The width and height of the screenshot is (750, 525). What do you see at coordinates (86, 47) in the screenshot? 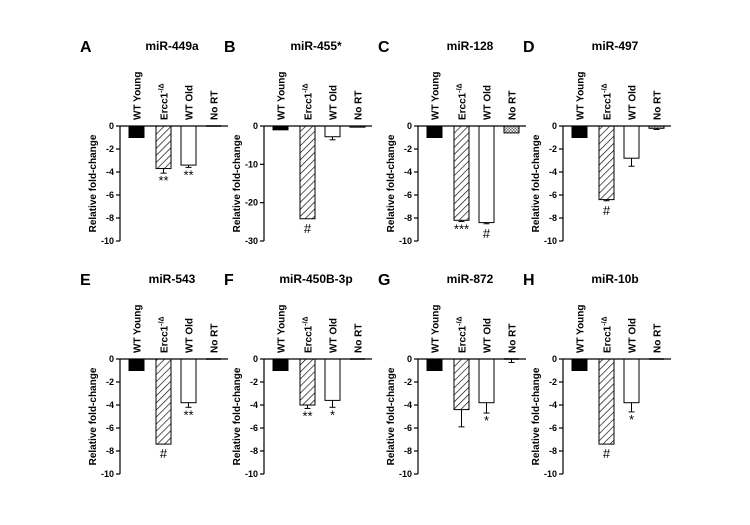
I see `panel-letter: A` at bounding box center [86, 47].